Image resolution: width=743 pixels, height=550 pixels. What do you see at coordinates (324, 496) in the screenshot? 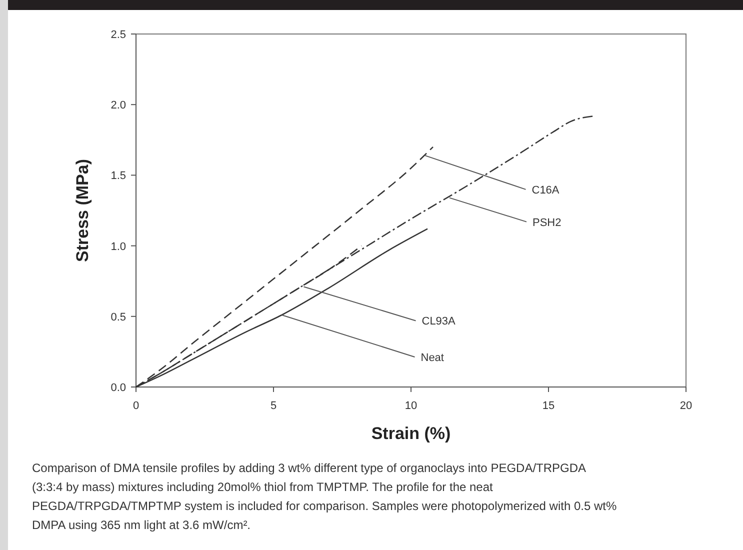
I see `text: Comparison of DMA tensile profiles by adding 3 wt% different type of organoclays into PEGDA/TRPGDA (3:3:4 by mass) mixtures including 20mol% thiol from TMPTMP. The profile for the neat PEGDA/TRPGDA/TMPTMP system is included for comparison. Samples were photopolymerized with 0.5 wt% DMPA using 365 nm light at 3.6 mW/cm².` at bounding box center [324, 496].